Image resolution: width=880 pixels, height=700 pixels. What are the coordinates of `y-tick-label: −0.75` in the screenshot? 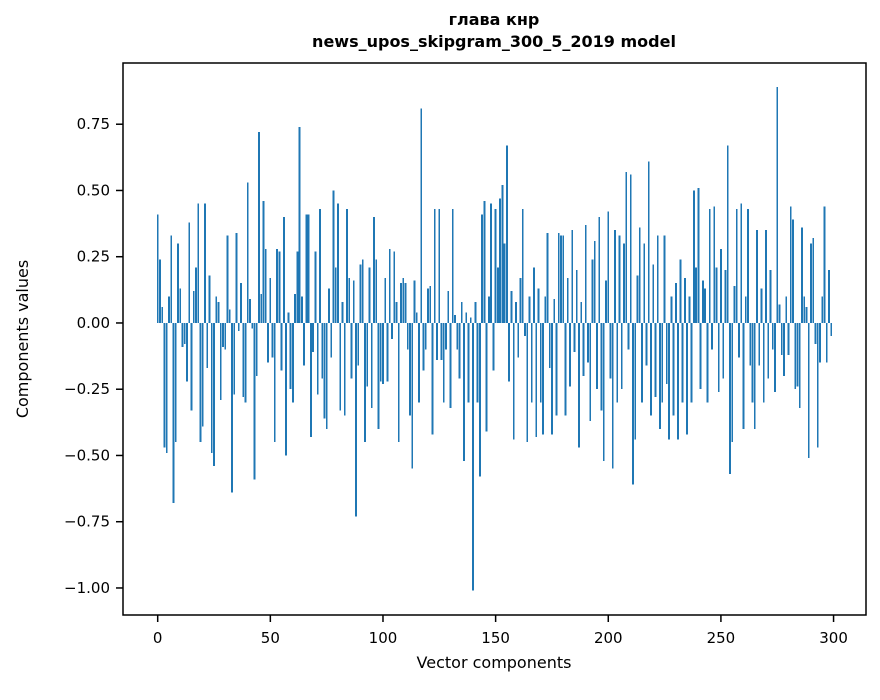 It's located at (87, 522).